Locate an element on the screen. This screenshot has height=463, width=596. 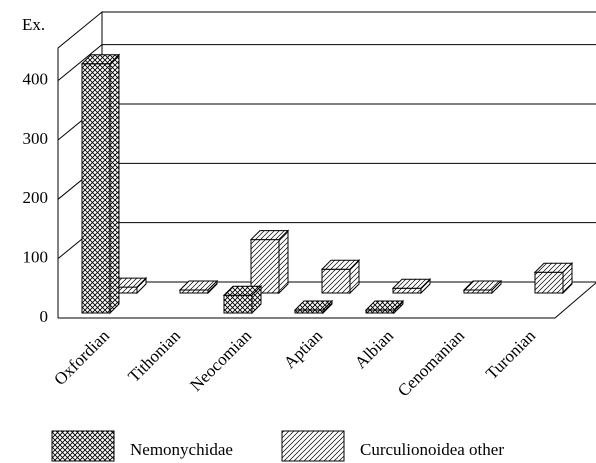
legend-label: Nemonychidae is located at coordinates (181, 449).